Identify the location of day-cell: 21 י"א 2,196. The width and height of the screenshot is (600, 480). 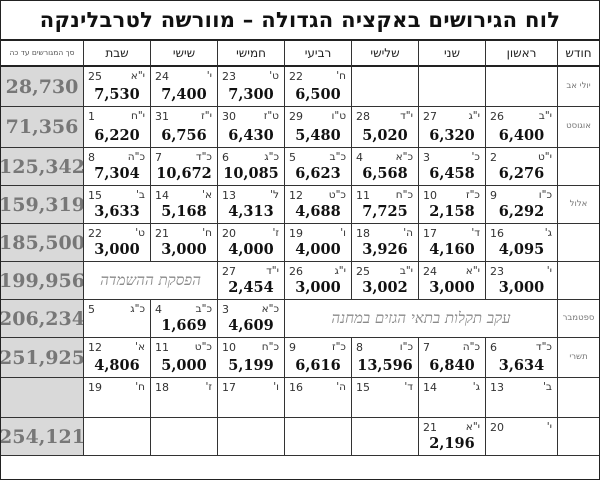
(451, 437).